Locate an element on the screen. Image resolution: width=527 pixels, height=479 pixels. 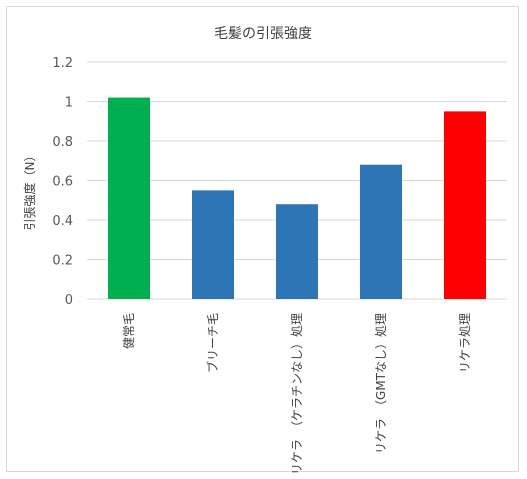
y-tick-label: 1.2 is located at coordinates (62, 63).